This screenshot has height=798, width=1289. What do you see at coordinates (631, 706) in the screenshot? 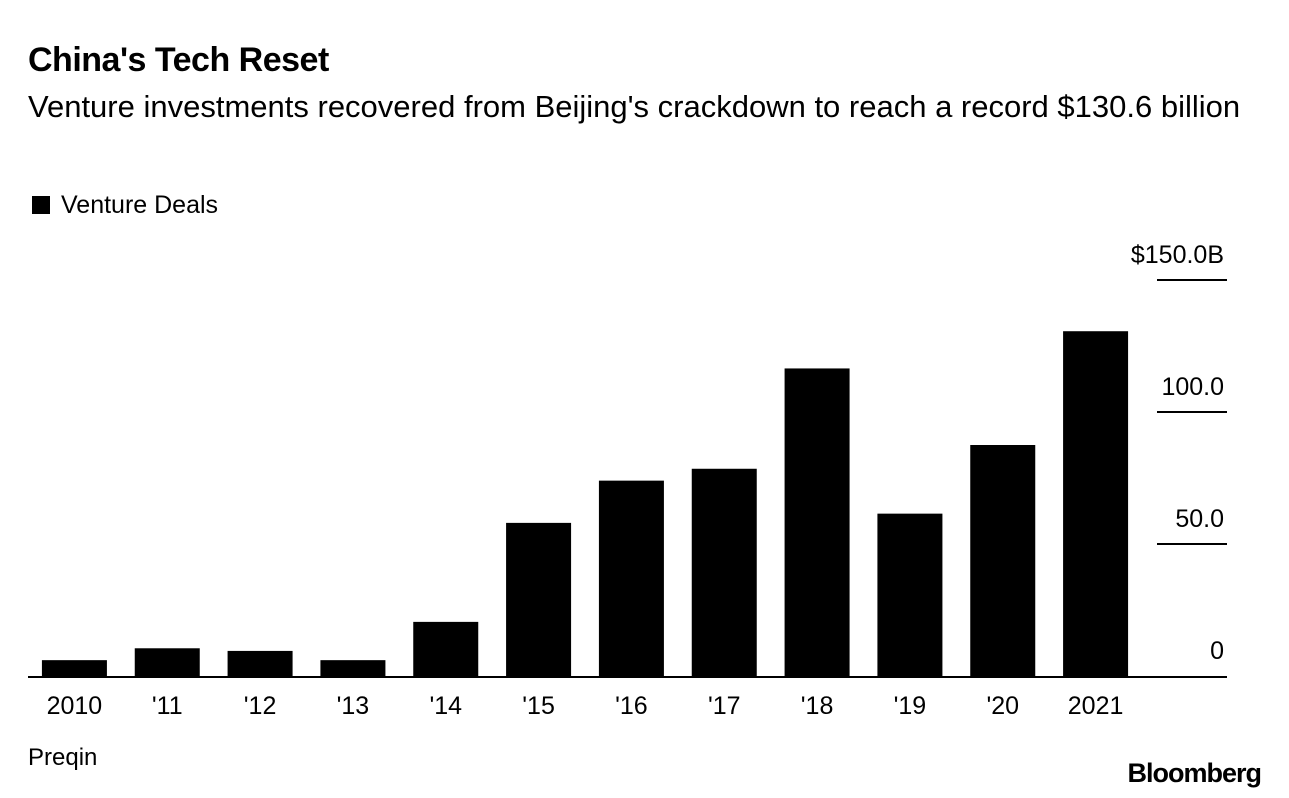
I see `x-tick-label: '16` at bounding box center [631, 706].